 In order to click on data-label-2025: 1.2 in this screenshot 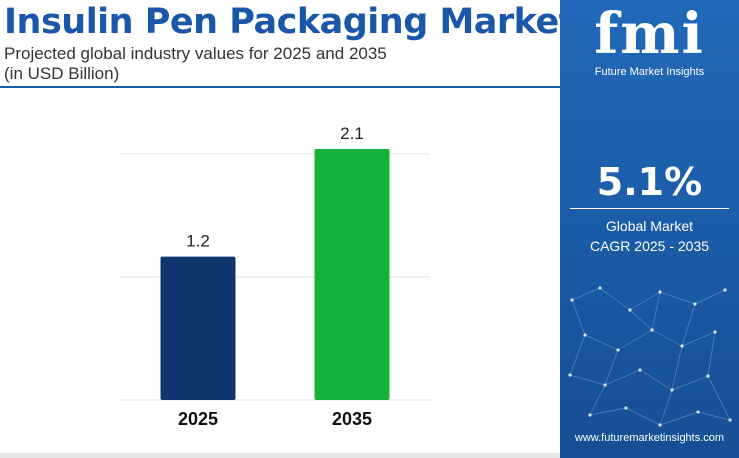, I will do `click(198, 241)`.